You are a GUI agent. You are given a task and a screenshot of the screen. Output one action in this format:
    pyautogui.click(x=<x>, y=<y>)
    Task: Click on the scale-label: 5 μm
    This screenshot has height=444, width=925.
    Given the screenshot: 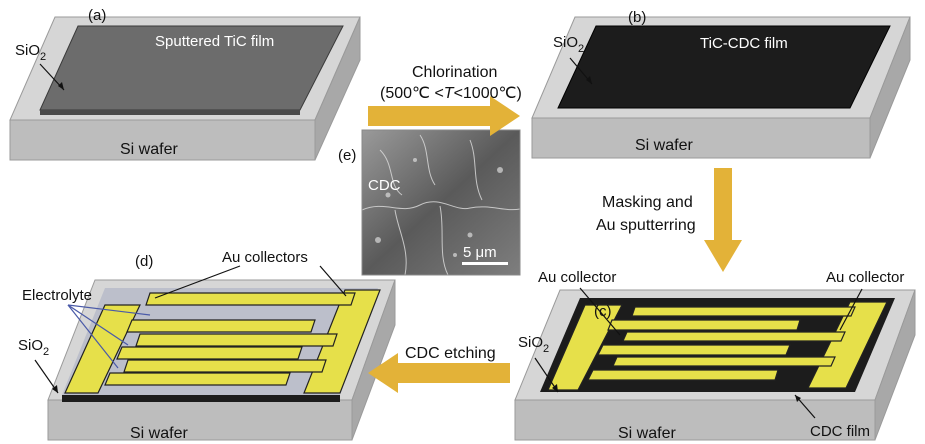 What is the action you would take?
    pyautogui.click(x=480, y=252)
    